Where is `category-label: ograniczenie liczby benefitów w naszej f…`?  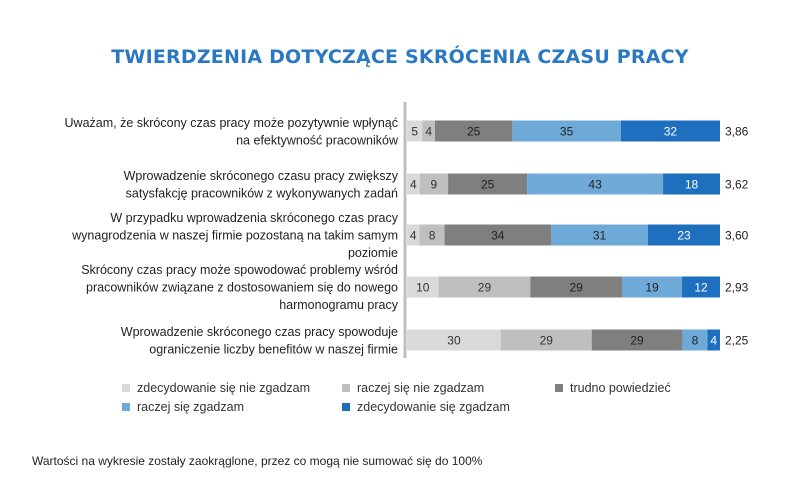 category-label: ograniczenie liczby benefitów w naszej f… is located at coordinates (273, 349).